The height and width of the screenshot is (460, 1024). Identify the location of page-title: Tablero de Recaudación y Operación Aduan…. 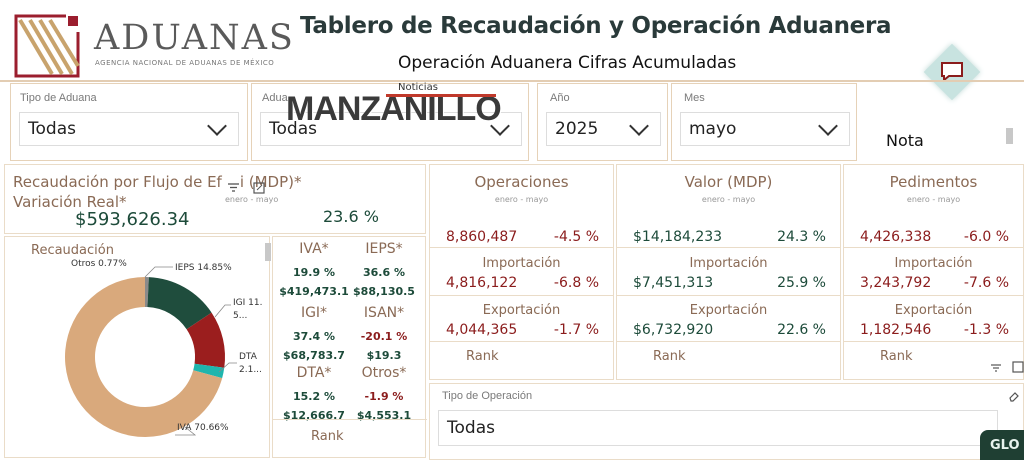
(596, 26).